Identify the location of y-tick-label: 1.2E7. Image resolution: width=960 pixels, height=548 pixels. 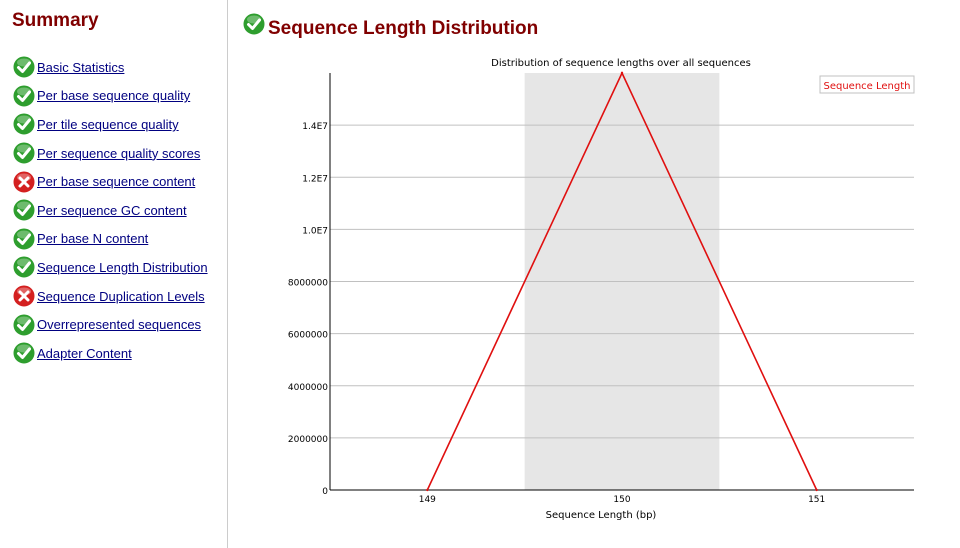
(315, 179).